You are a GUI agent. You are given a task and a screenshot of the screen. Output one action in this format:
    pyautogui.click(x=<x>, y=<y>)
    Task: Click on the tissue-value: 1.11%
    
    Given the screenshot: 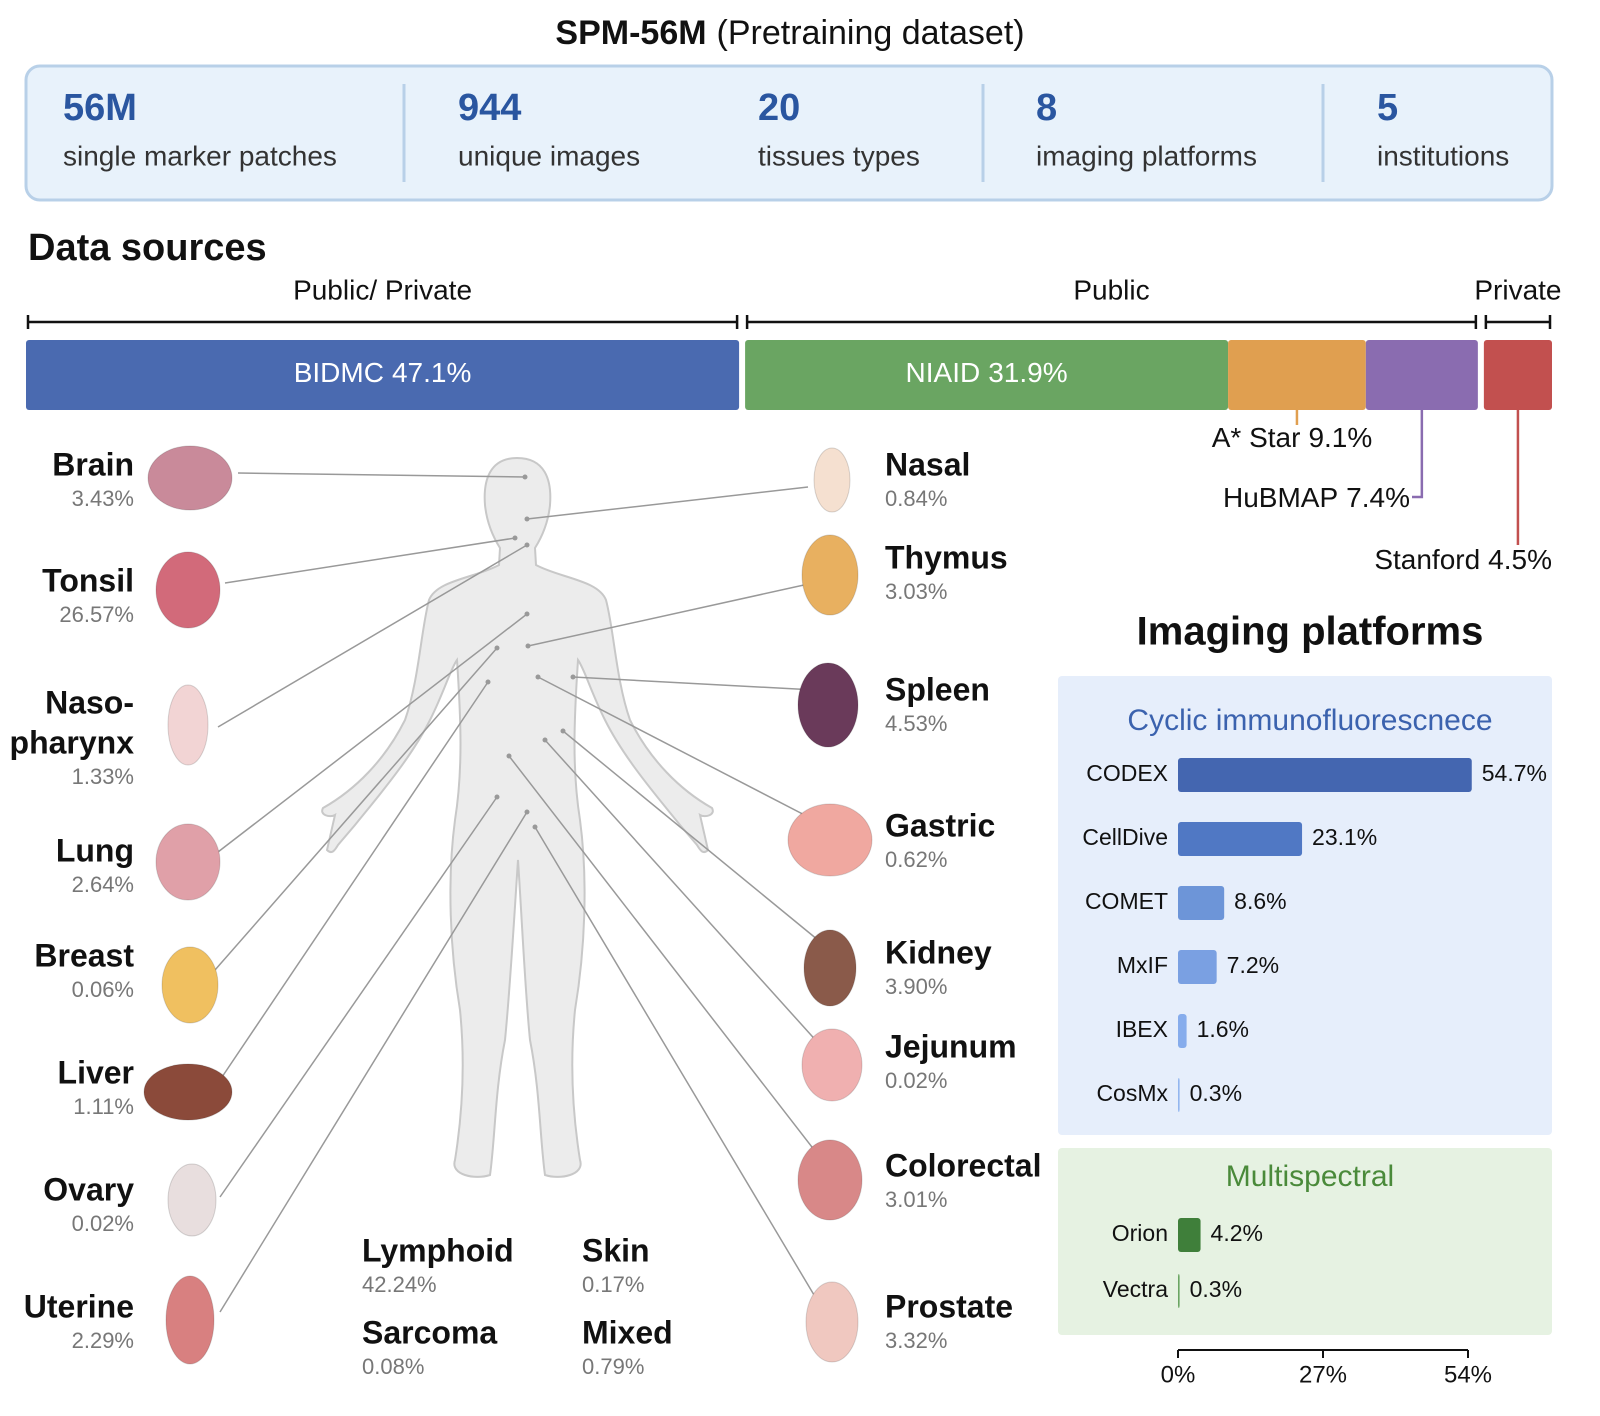 What is the action you would take?
    pyautogui.click(x=103, y=1106)
    